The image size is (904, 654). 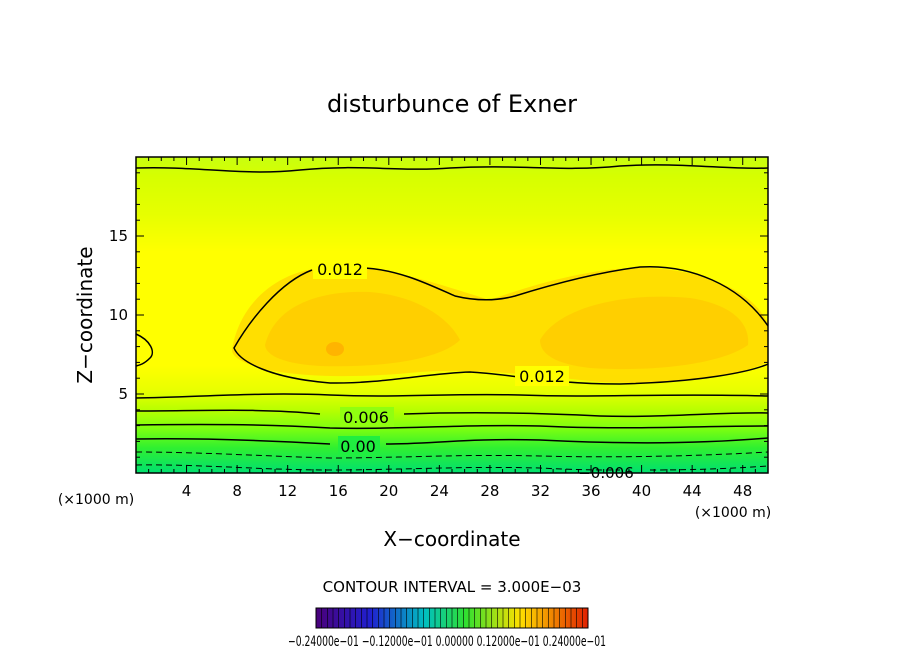 What do you see at coordinates (452, 104) in the screenshot?
I see `chart-title: disturbunce of Exner` at bounding box center [452, 104].